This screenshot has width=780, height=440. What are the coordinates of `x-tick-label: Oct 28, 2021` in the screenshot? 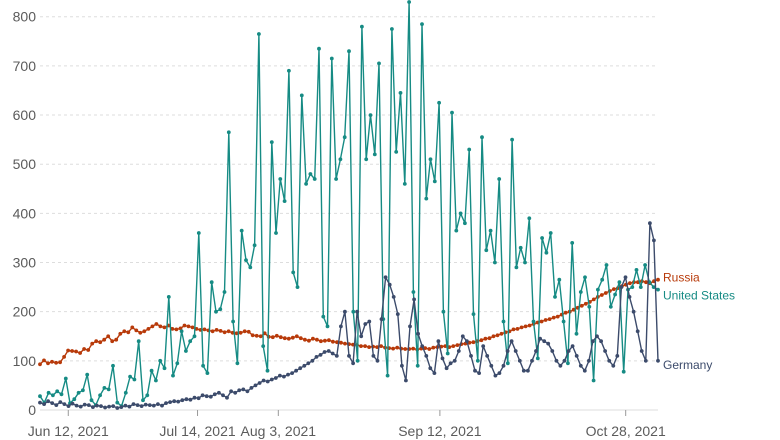 It's located at (626, 431).